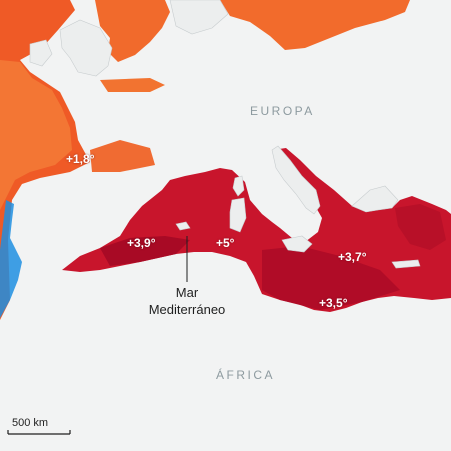 This screenshot has height=451, width=451. I want to click on atlantic-patch, so click(36, 135).